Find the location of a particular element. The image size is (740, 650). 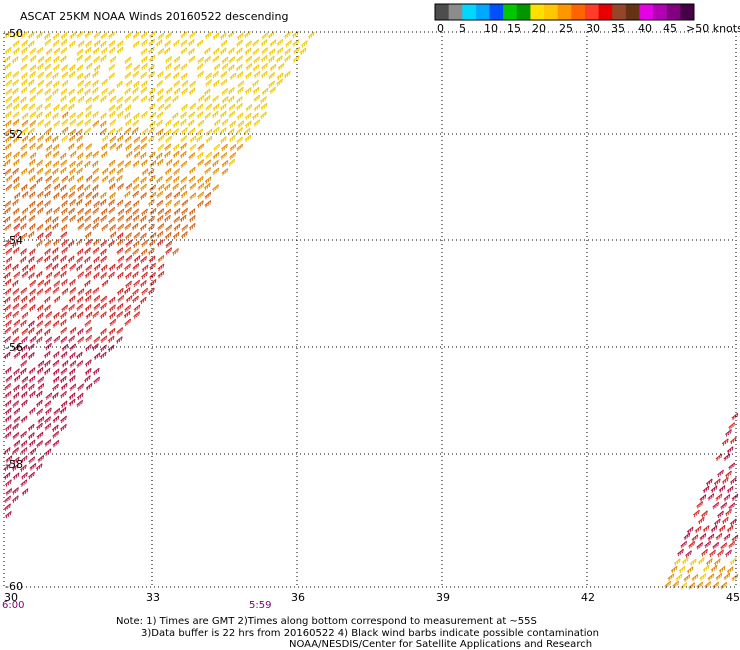

legend-swatch is located at coordinates (632, 12).